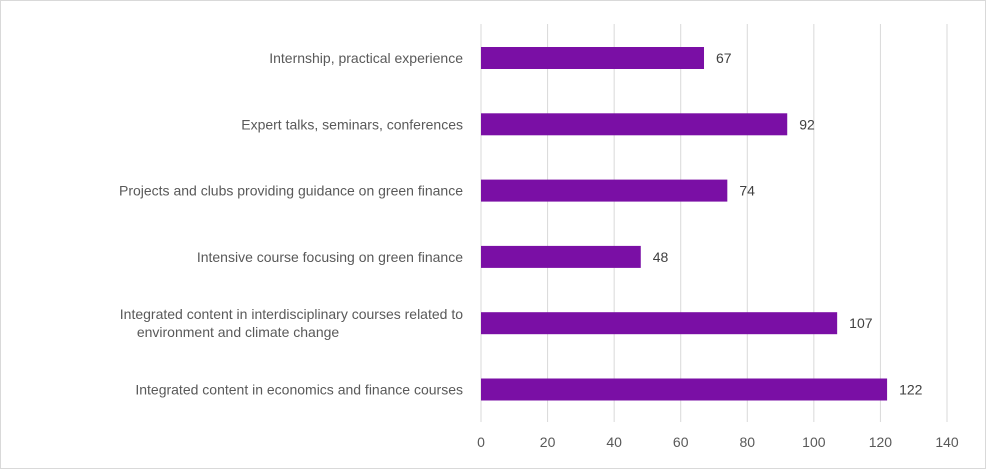 Image resolution: width=986 pixels, height=469 pixels. Describe the element at coordinates (481, 442) in the screenshot. I see `x-tick-label-0: 0` at that location.